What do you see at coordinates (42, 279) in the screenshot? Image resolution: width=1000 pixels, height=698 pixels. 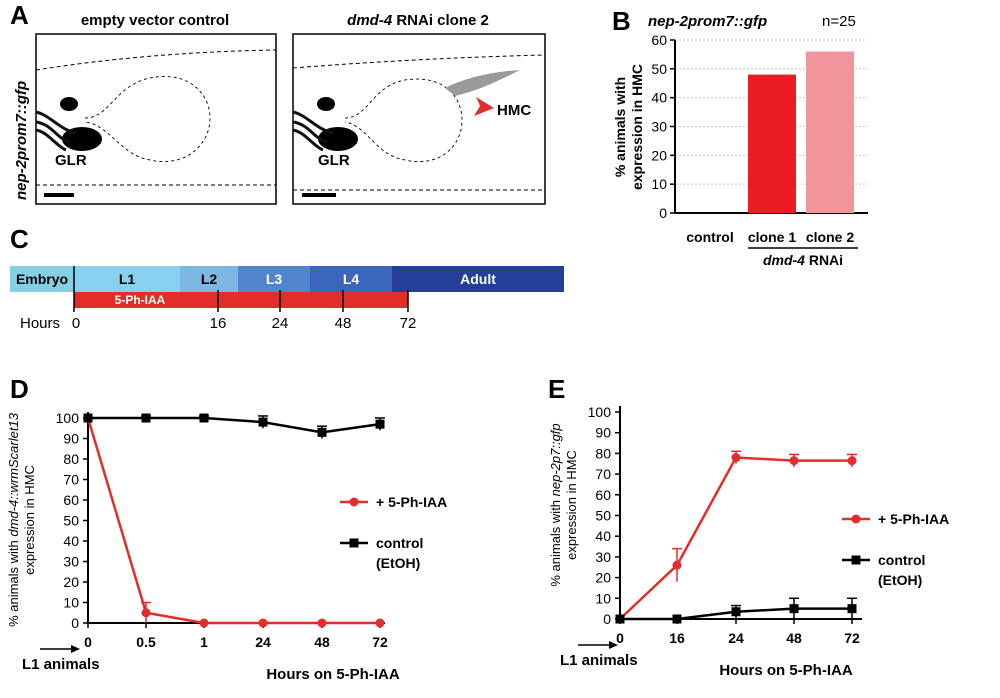 I see `timeline-stage-embryo` at bounding box center [42, 279].